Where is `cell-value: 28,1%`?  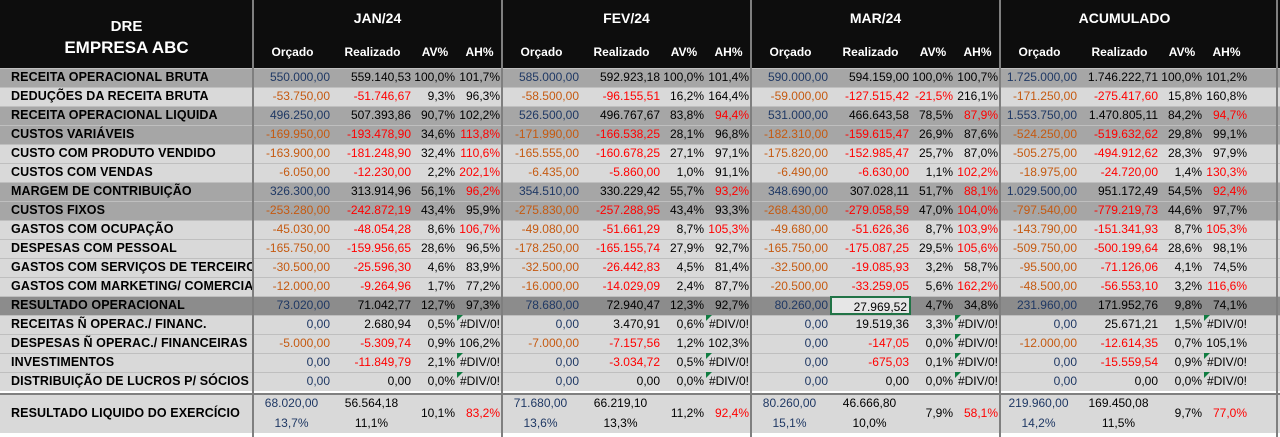 cell-value: 28,1% is located at coordinates (686, 134).